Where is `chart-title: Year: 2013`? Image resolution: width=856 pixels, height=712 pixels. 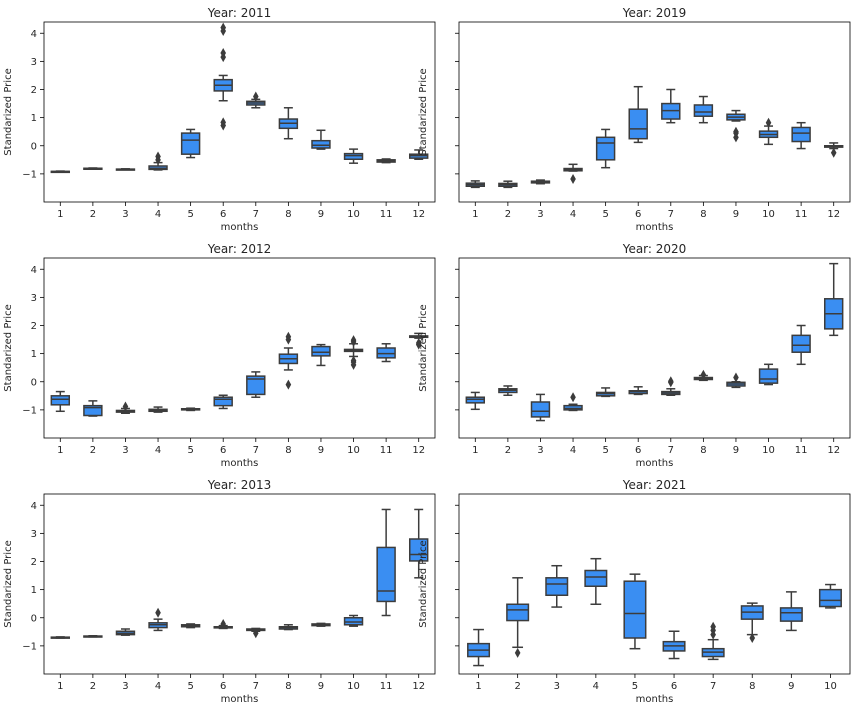 chart-title: Year: 2013 is located at coordinates (239, 485).